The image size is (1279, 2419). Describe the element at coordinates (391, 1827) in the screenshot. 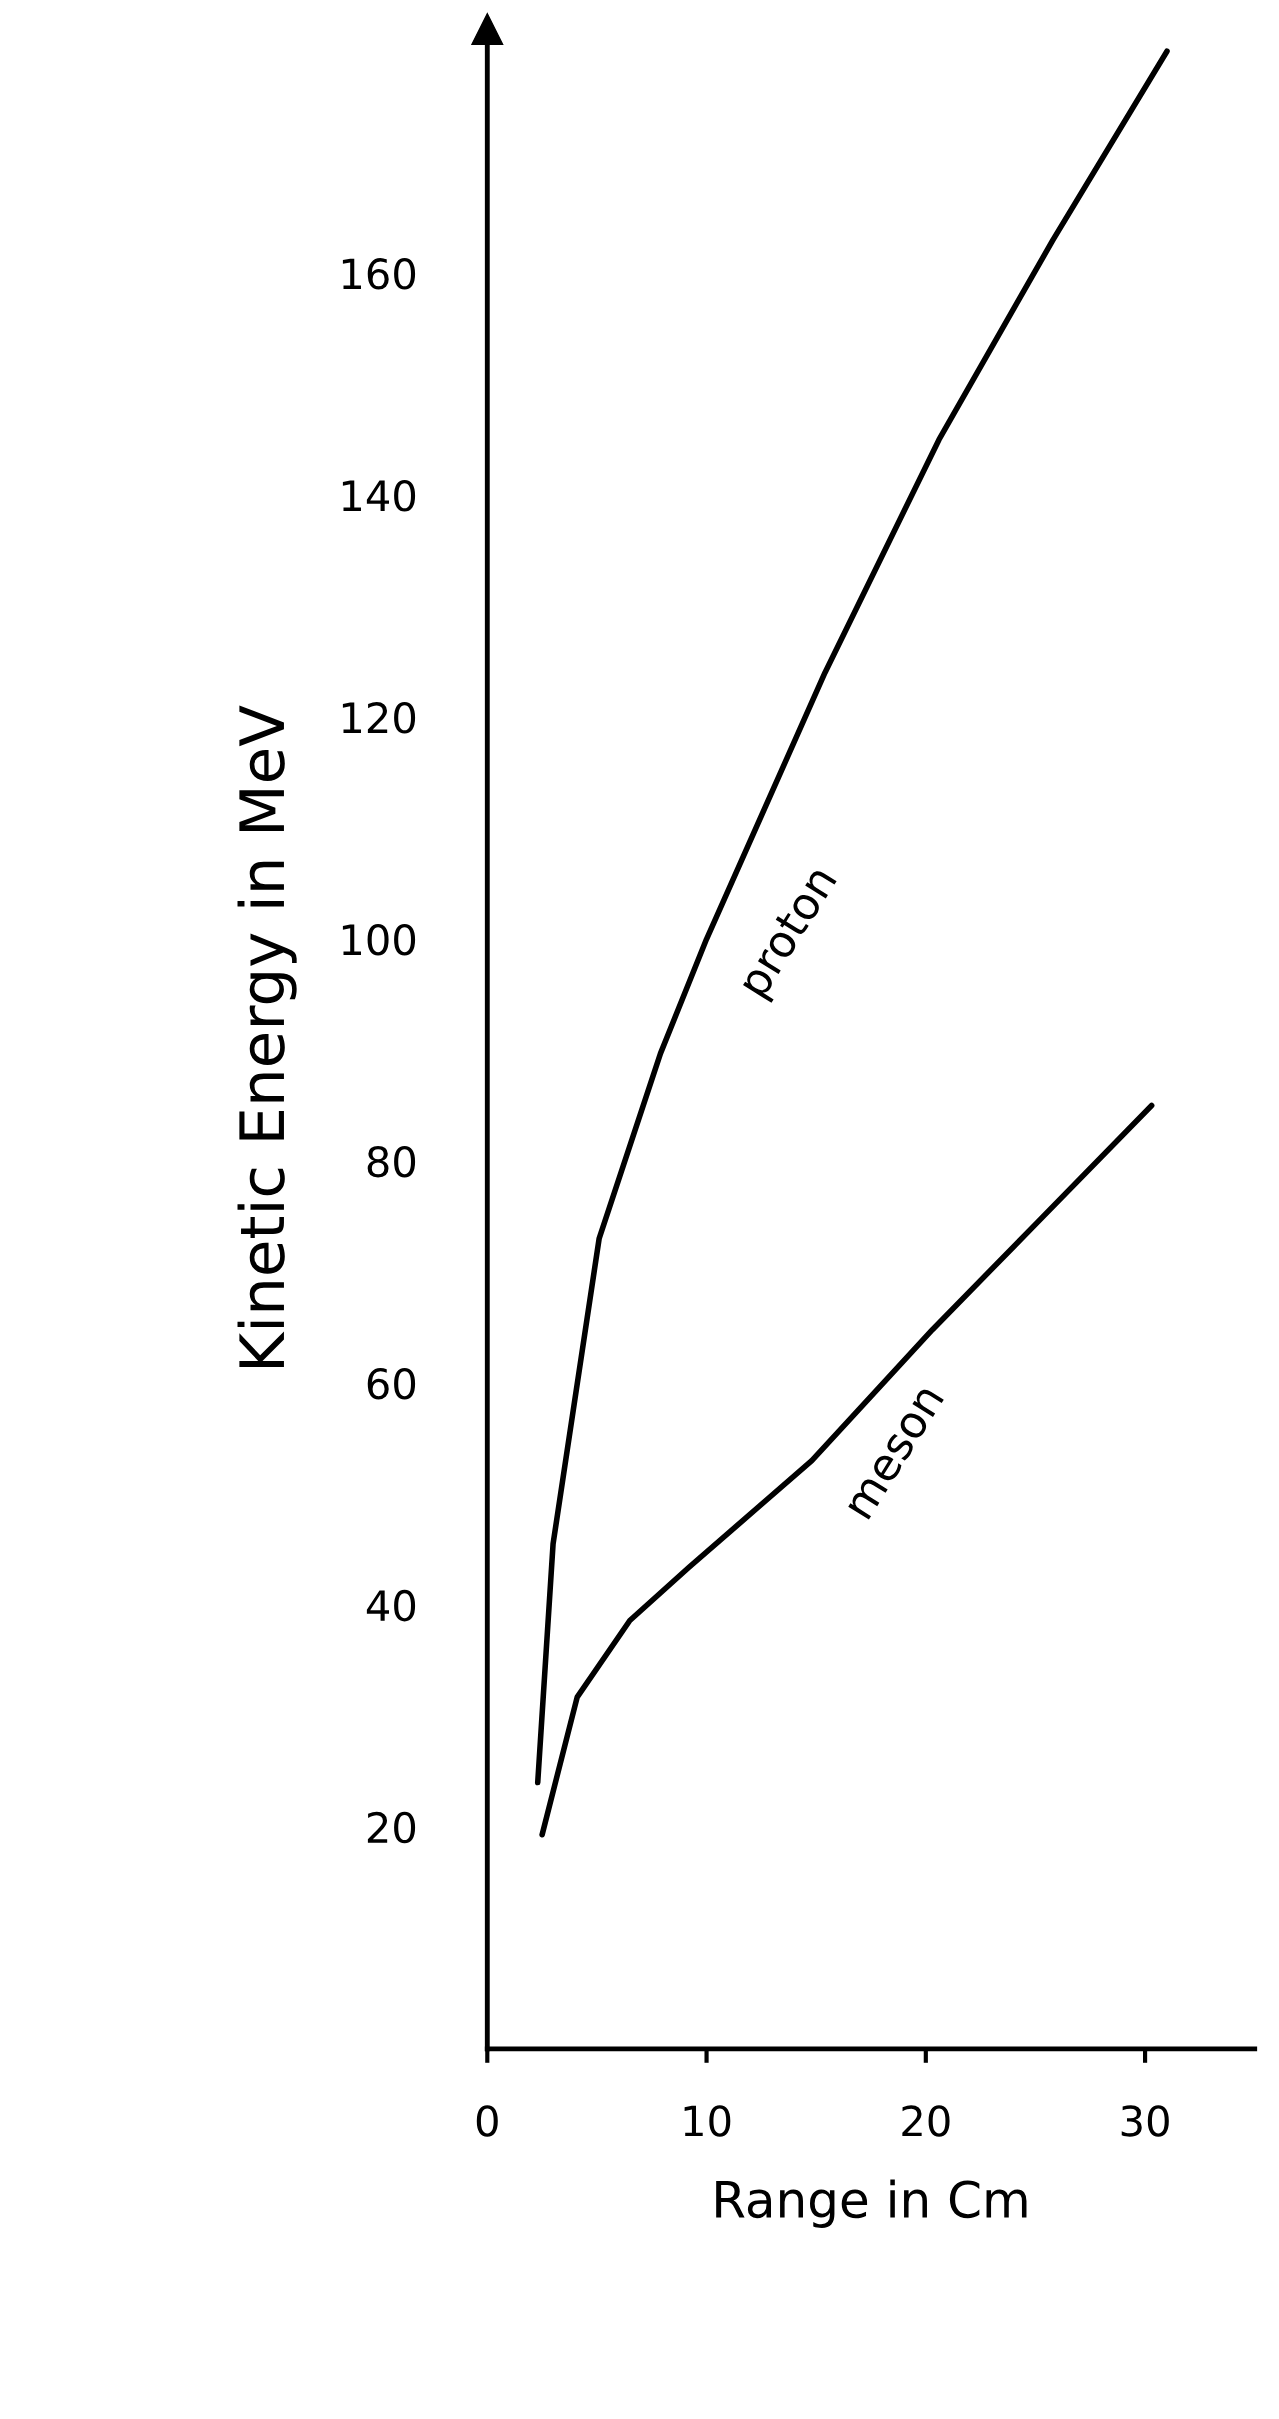

I see `y-tick-label: 20` at that location.